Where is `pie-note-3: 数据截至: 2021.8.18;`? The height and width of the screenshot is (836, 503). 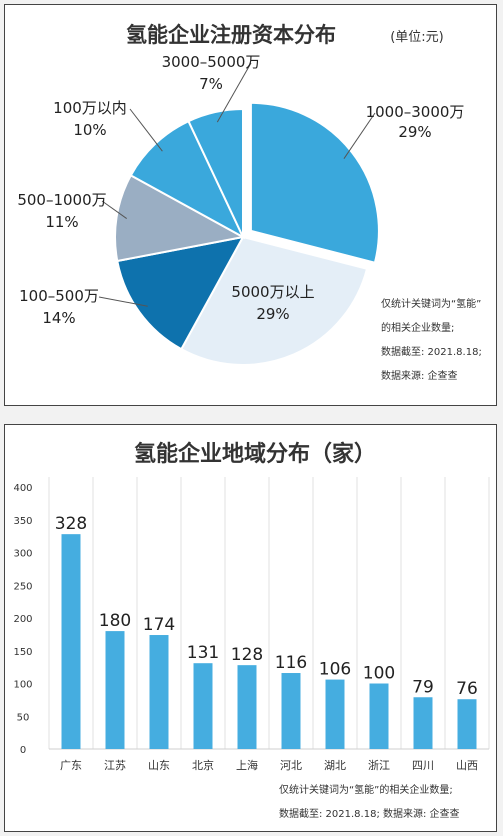
pie-note-3: 数据截至: 2021.8.18; is located at coordinates (431, 351).